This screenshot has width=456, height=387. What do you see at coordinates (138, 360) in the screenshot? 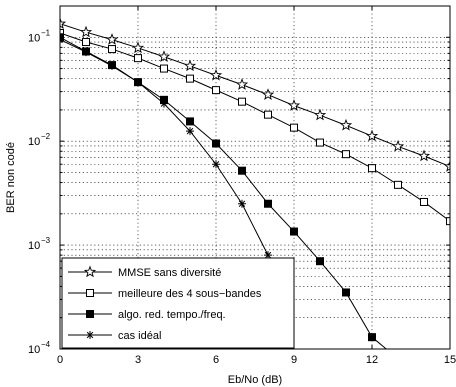
I see `x-tick-label: 3` at bounding box center [138, 360].